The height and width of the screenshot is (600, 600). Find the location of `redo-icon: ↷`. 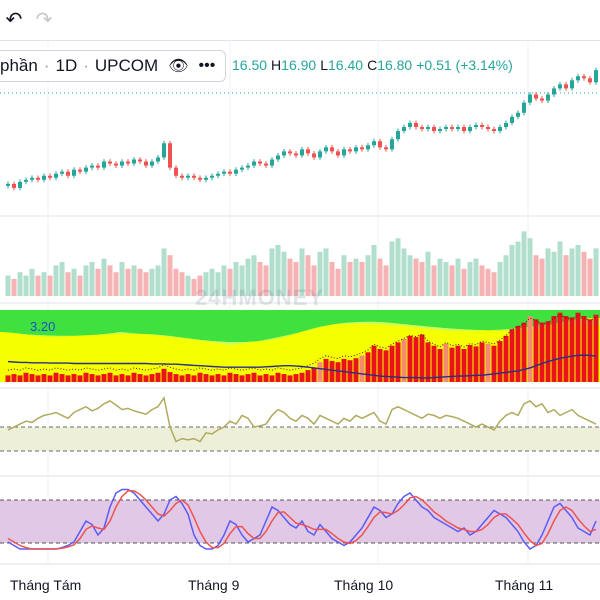

redo-icon: ↷ is located at coordinates (44, 20).